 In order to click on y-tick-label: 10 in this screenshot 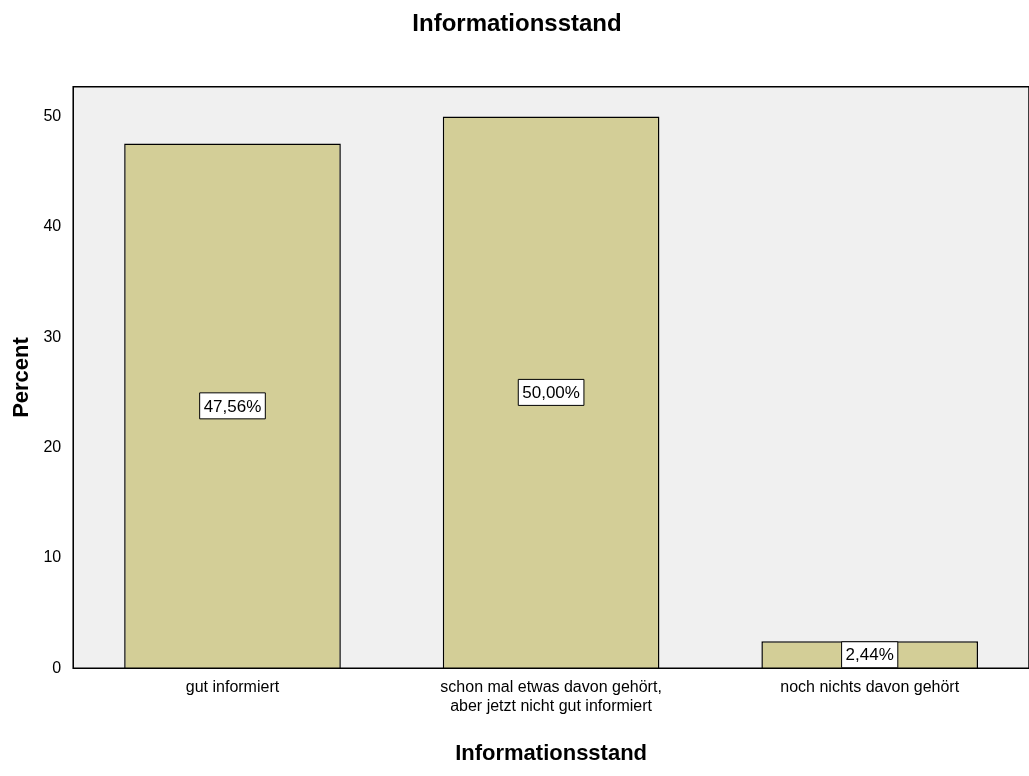, I will do `click(52, 557)`.